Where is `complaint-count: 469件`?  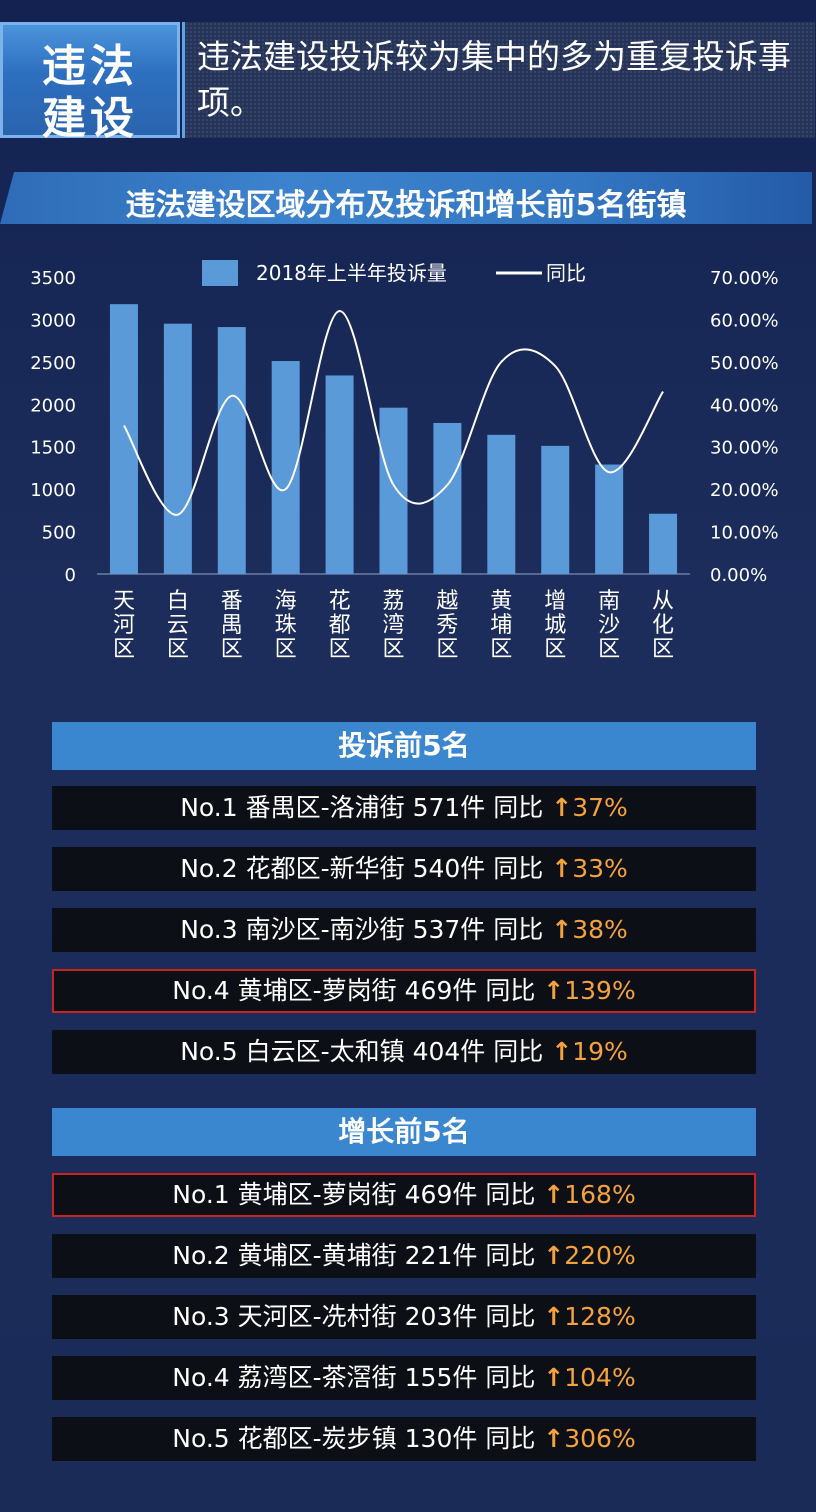 complaint-count: 469件 is located at coordinates (441, 990).